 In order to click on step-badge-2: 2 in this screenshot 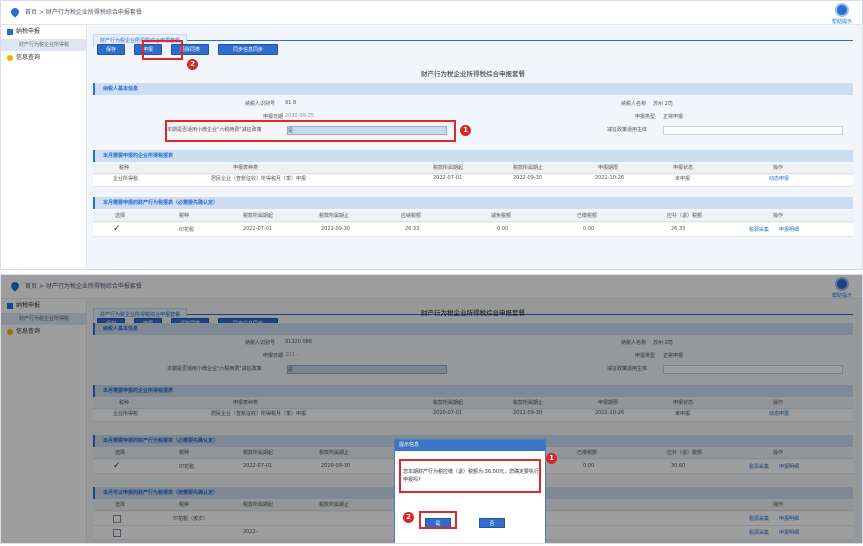, I will do `click(192, 64)`.